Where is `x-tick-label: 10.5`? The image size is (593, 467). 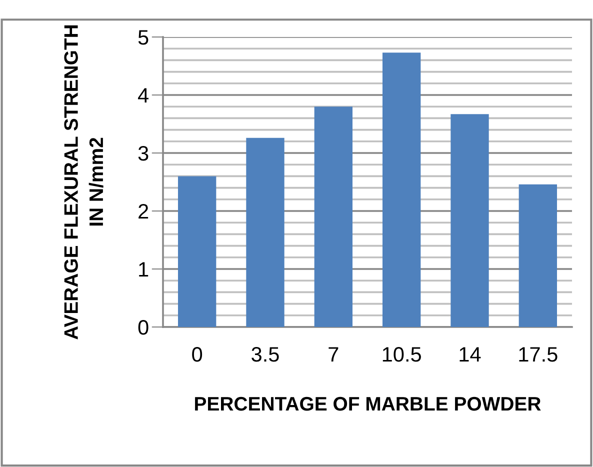
x-tick-label: 10.5 is located at coordinates (401, 354).